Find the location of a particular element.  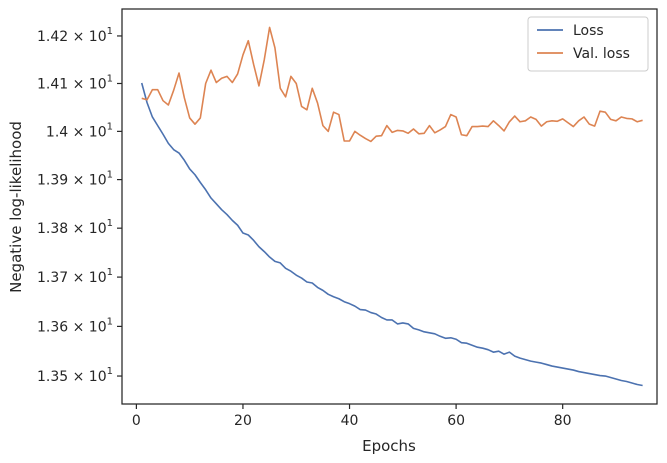

legend-label: Loss is located at coordinates (588, 31).